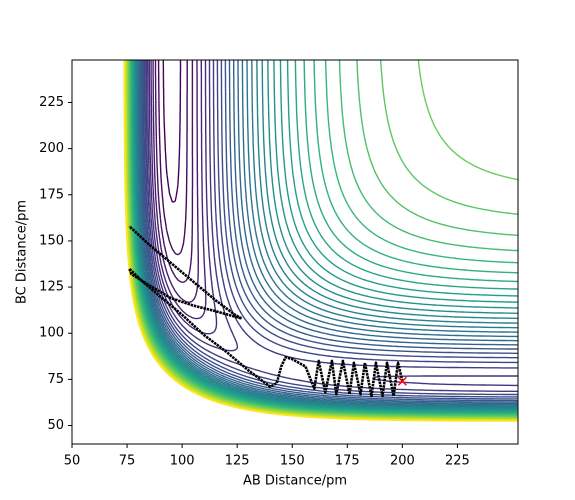  Describe the element at coordinates (182, 461) in the screenshot. I see `x-tick-label: 100` at that location.